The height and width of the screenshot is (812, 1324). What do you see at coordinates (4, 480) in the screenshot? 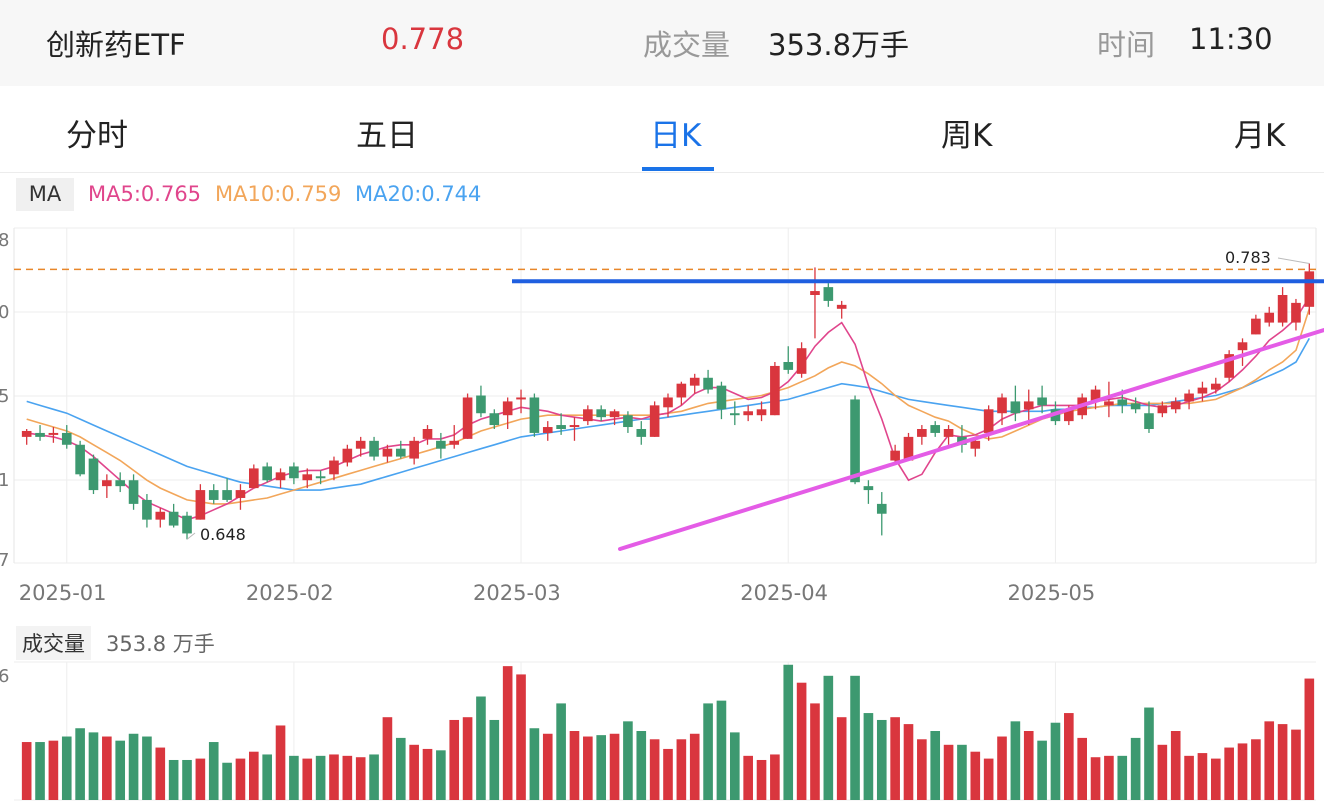
I see `y-tick-label: 1` at bounding box center [4, 480].